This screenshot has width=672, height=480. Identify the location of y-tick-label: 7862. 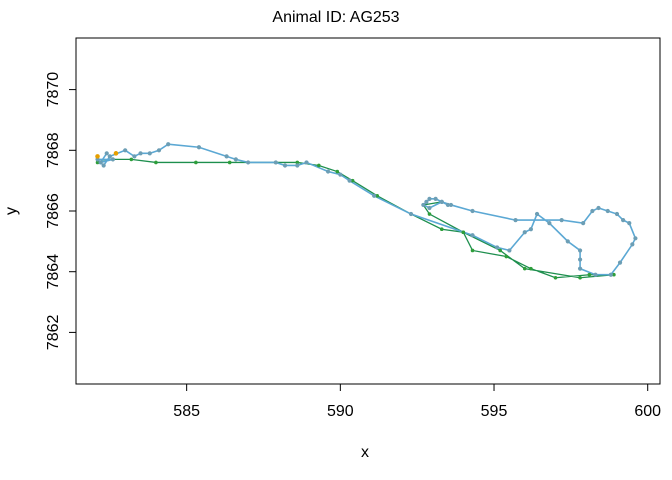
(53, 333).